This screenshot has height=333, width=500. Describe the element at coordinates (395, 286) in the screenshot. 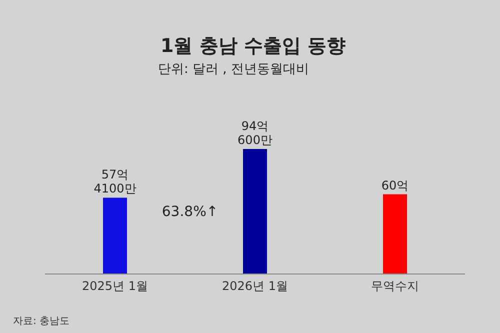

I see `x-tick-label: 무역수지` at that location.